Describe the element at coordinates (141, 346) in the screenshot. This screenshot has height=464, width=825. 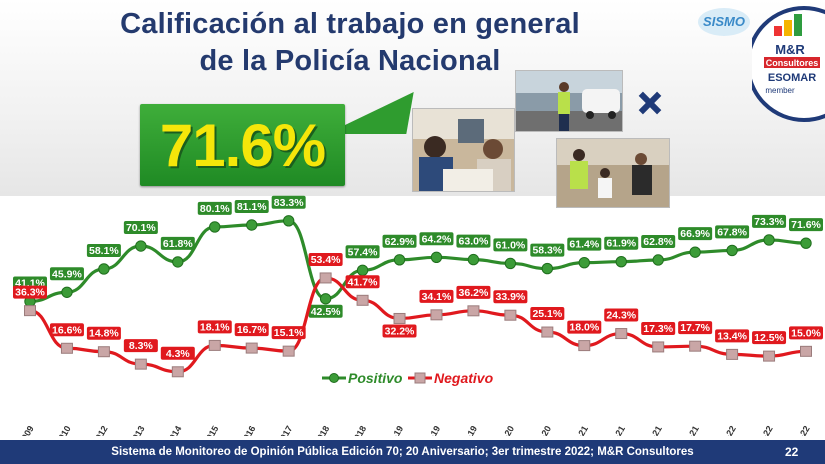
I see `data-label-negativo-3: 8.3%` at that location.